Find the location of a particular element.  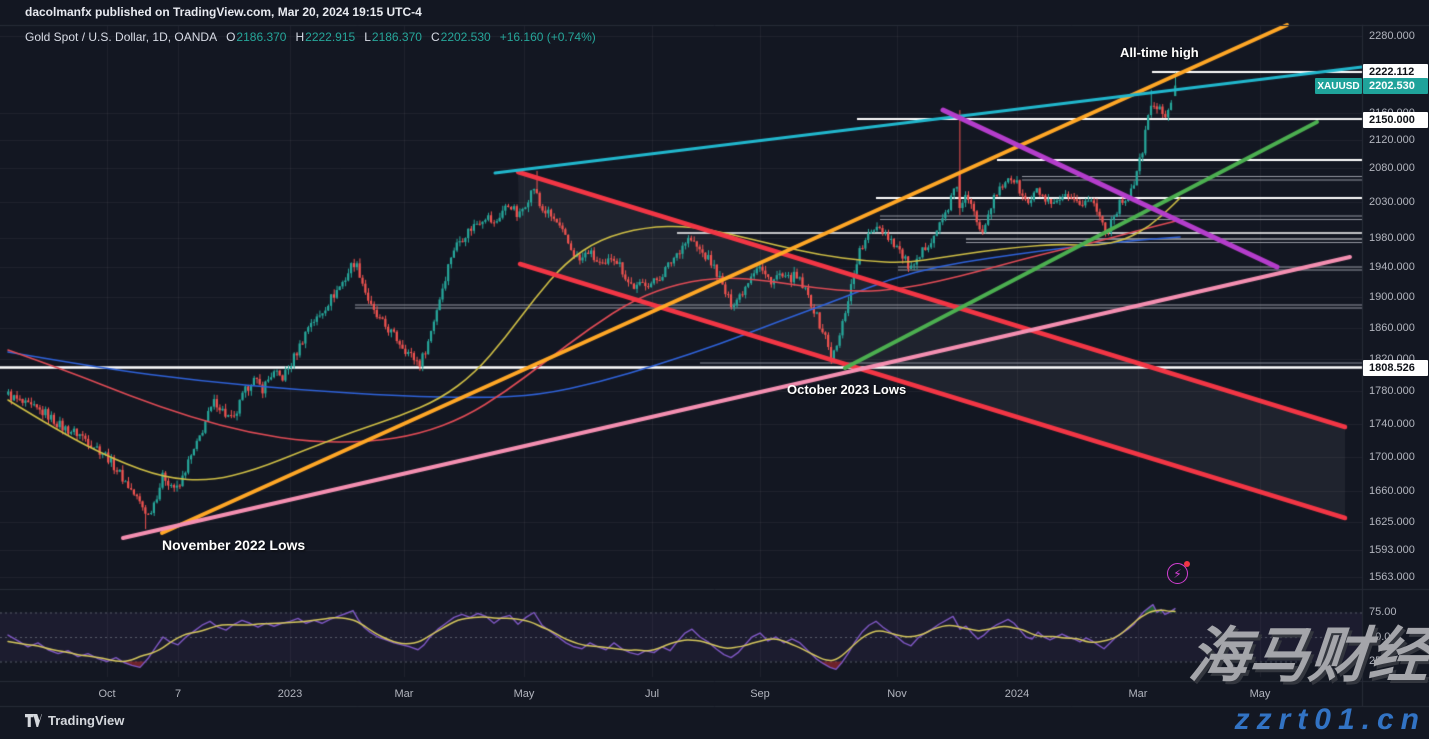

symbol-title: Gold Spot / U.S. Dollar, 1D, OANDA is located at coordinates (121, 37).